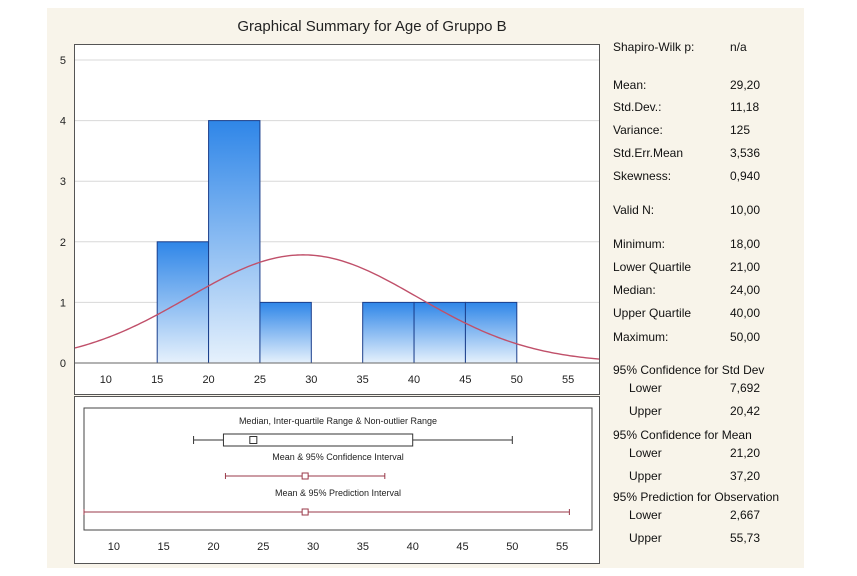 The image size is (857, 576). Describe the element at coordinates (696, 497) in the screenshot. I see `pi-obs-heading: 95% Prediction for Observation` at that location.